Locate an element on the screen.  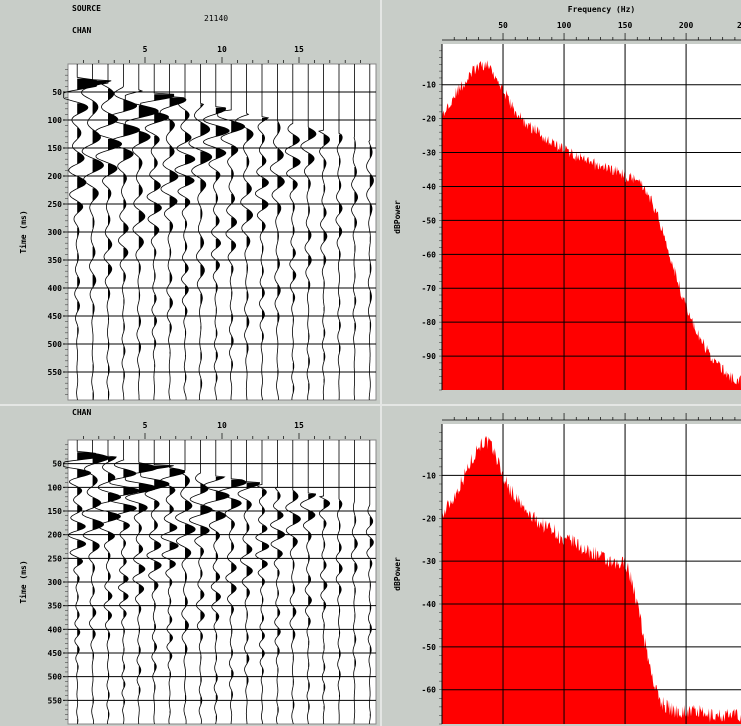
y-tick-label: 150 is located at coordinates (55, 148).